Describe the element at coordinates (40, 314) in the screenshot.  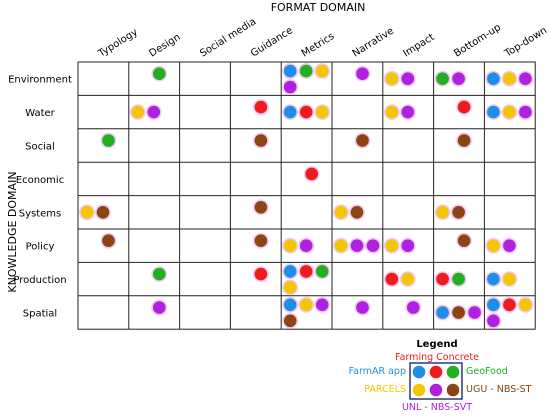
I see `row-label-spatial: Spatial` at that location.